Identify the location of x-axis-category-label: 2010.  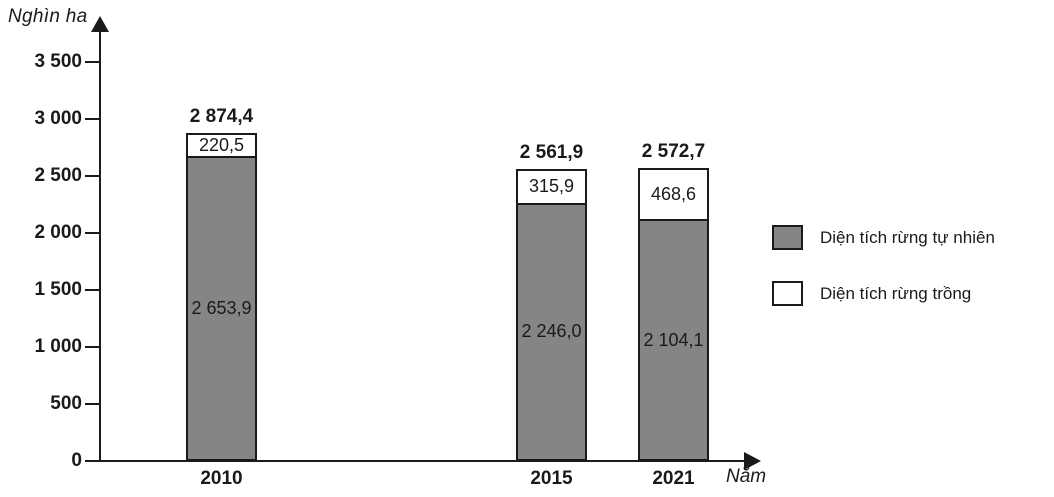
(221, 478).